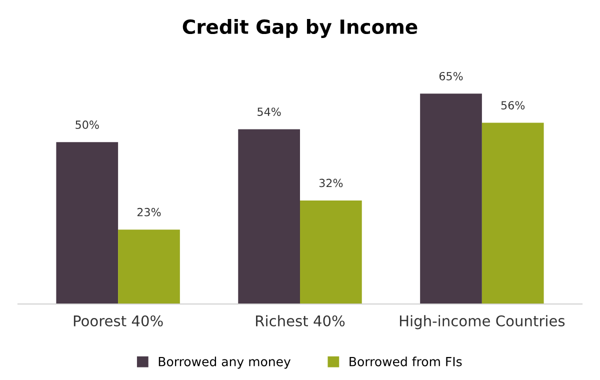 This screenshot has height=380, width=600. What do you see at coordinates (513, 105) in the screenshot?
I see `data-label: 56%` at bounding box center [513, 105].